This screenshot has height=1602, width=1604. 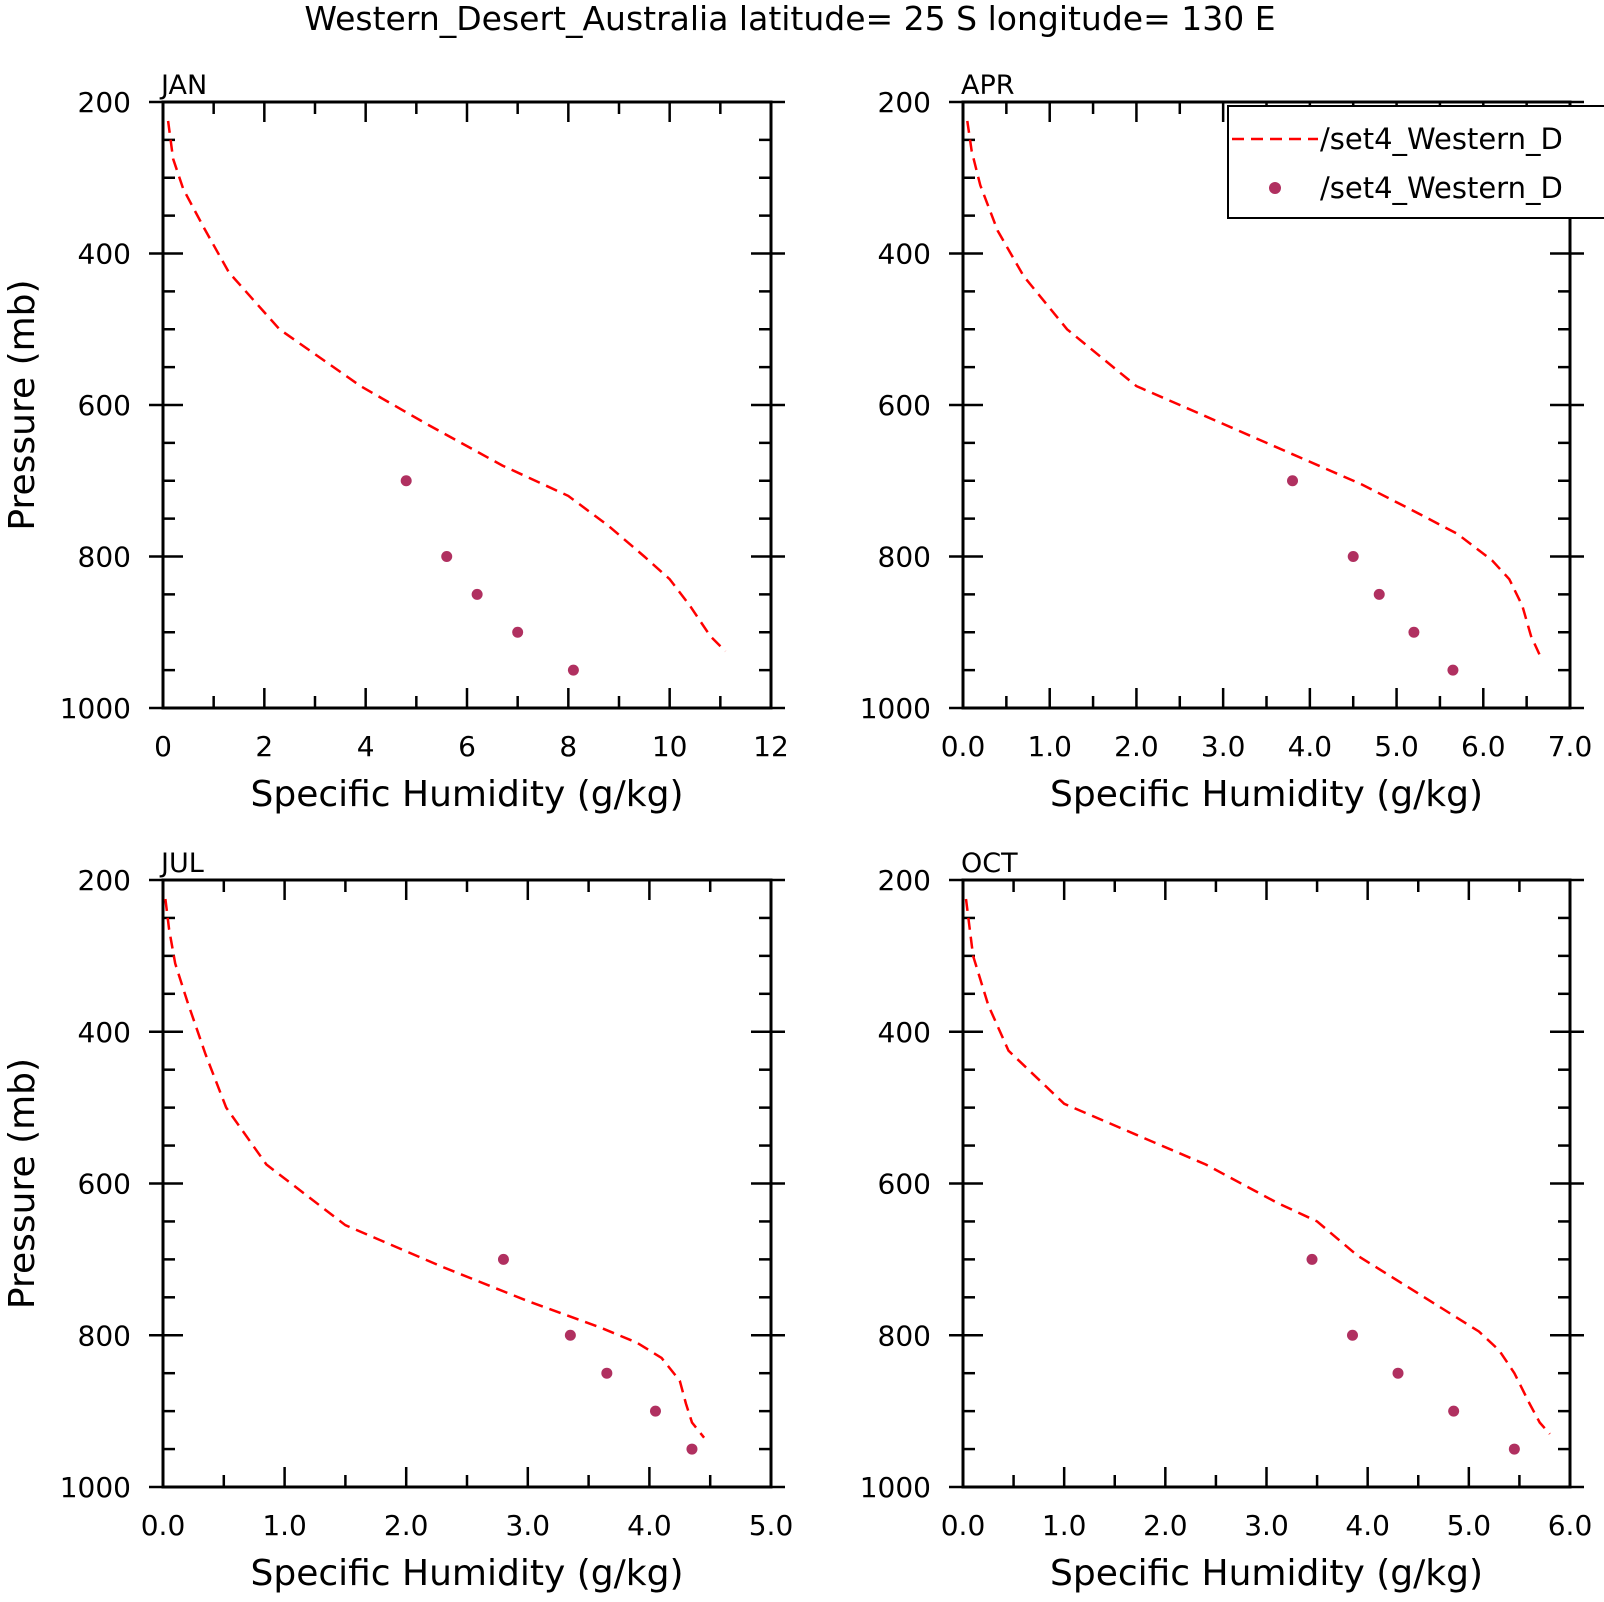 What do you see at coordinates (163, 746) in the screenshot?
I see `x-tick-label: 0` at bounding box center [163, 746].